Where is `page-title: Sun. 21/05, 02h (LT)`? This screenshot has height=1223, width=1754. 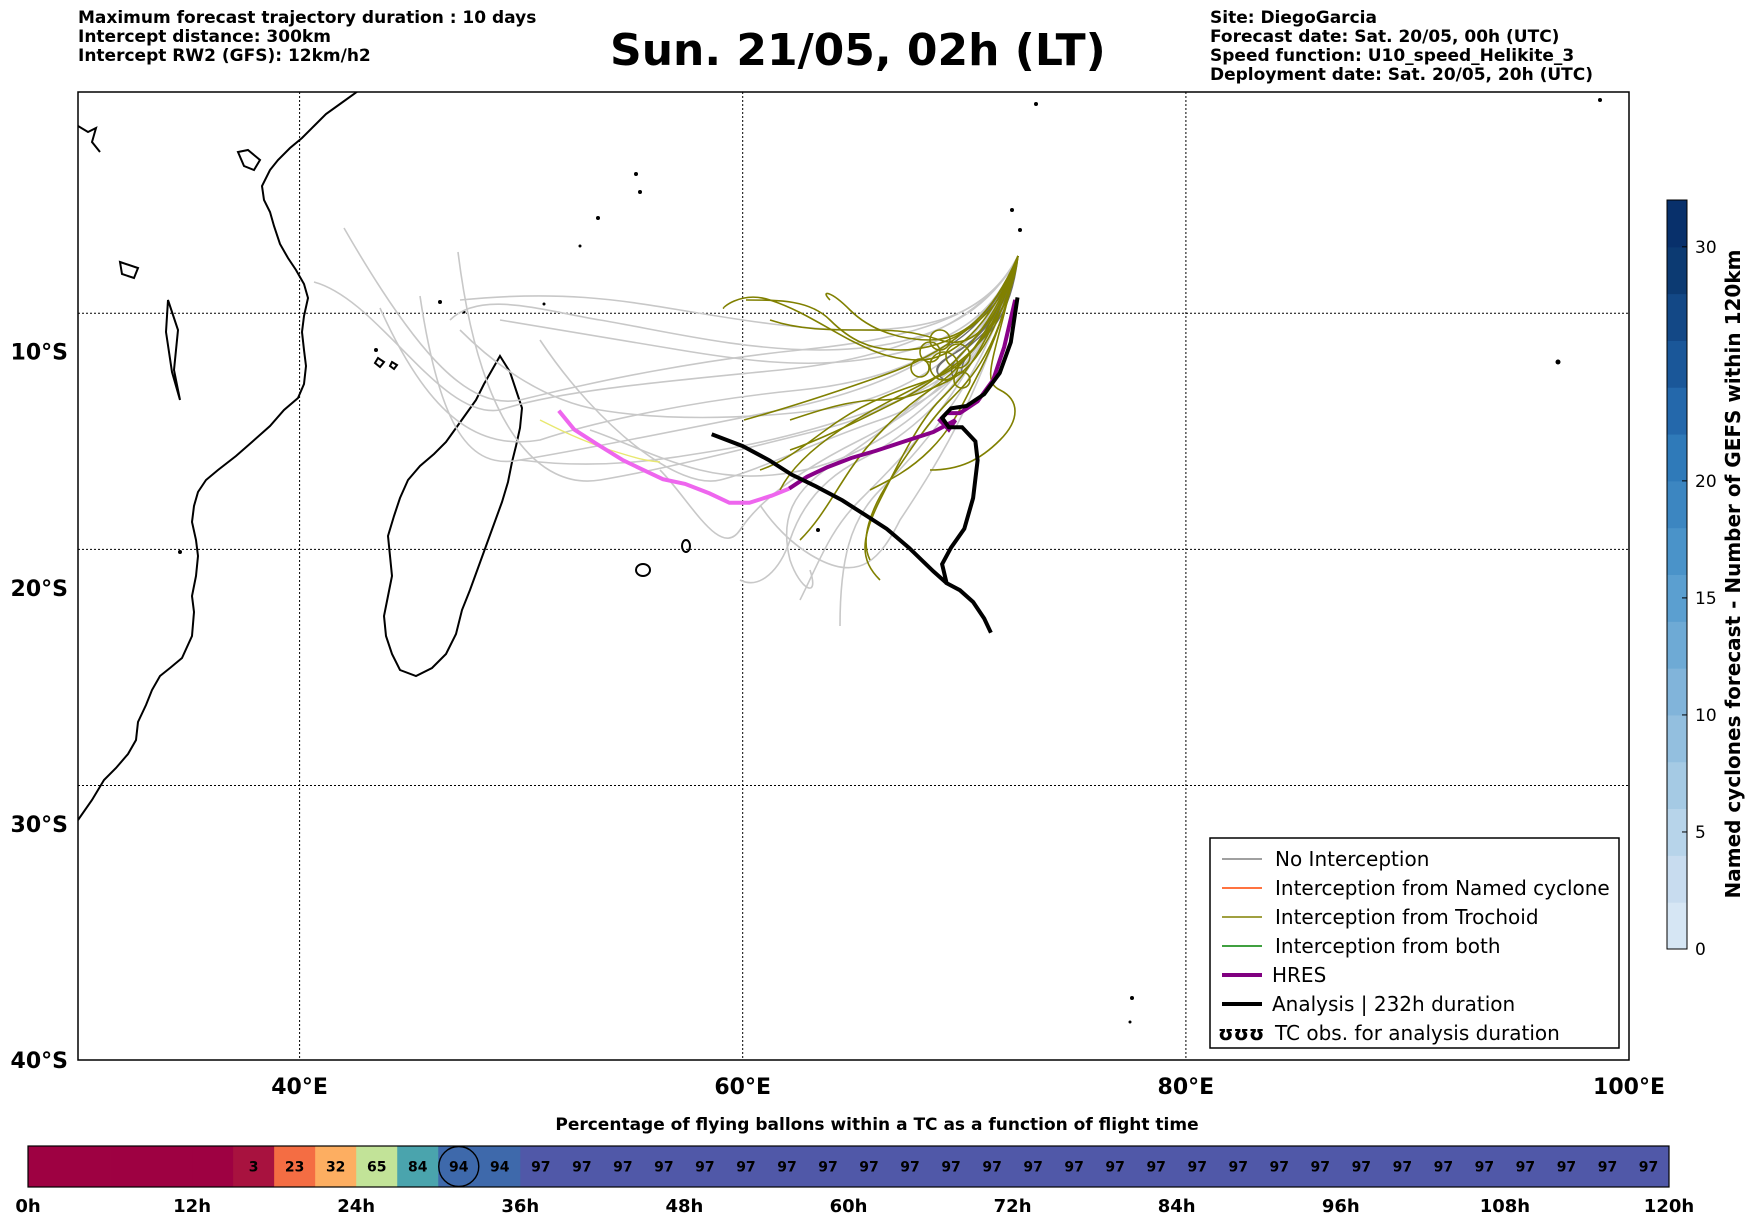 page-title: Sun. 21/05, 02h (LT) is located at coordinates (858, 50).